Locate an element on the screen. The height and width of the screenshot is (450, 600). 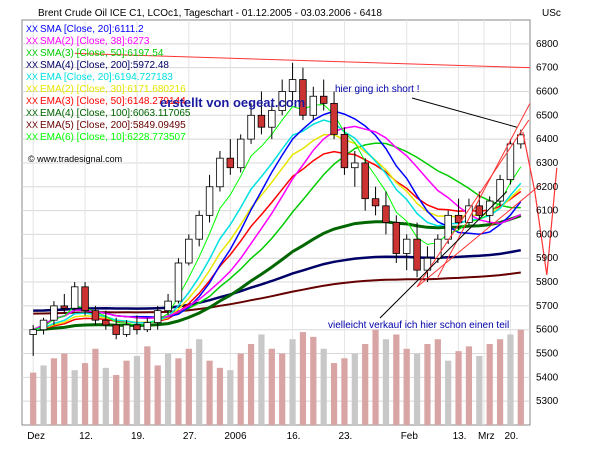
copyright: © www.tradesignal.com is located at coordinates (75, 159).